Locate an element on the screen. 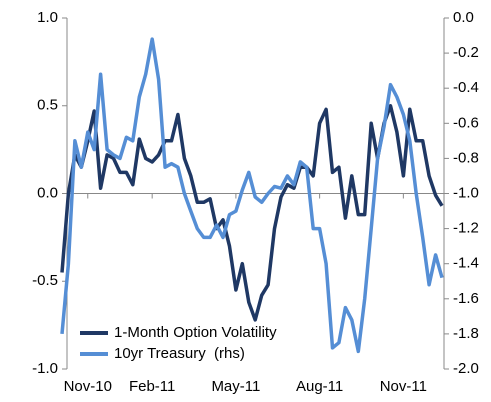 The width and height of the screenshot is (491, 402). y-tick-label: 1.0 is located at coordinates (47, 17).